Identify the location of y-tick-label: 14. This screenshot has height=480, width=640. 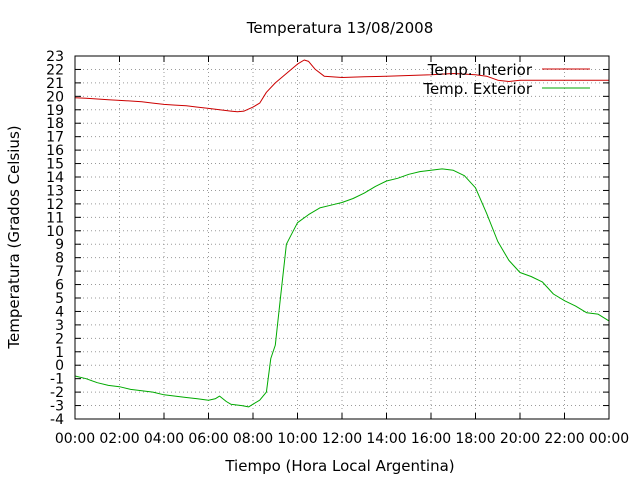
(55, 178).